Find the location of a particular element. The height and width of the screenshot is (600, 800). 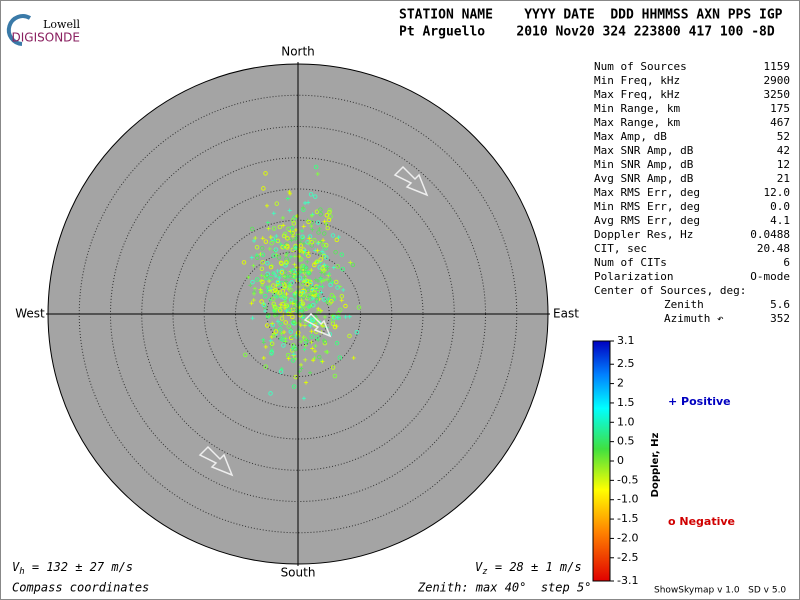

logo-top: Lowell is located at coordinates (61, 24).